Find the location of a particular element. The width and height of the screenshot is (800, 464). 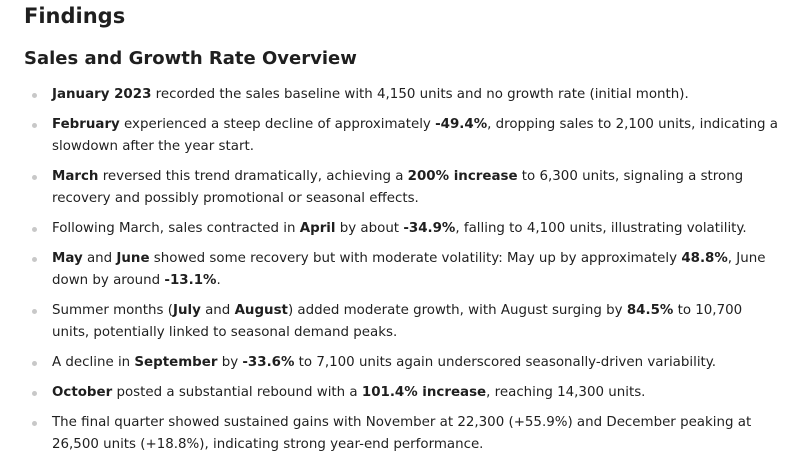

bold-text: August is located at coordinates (261, 310).